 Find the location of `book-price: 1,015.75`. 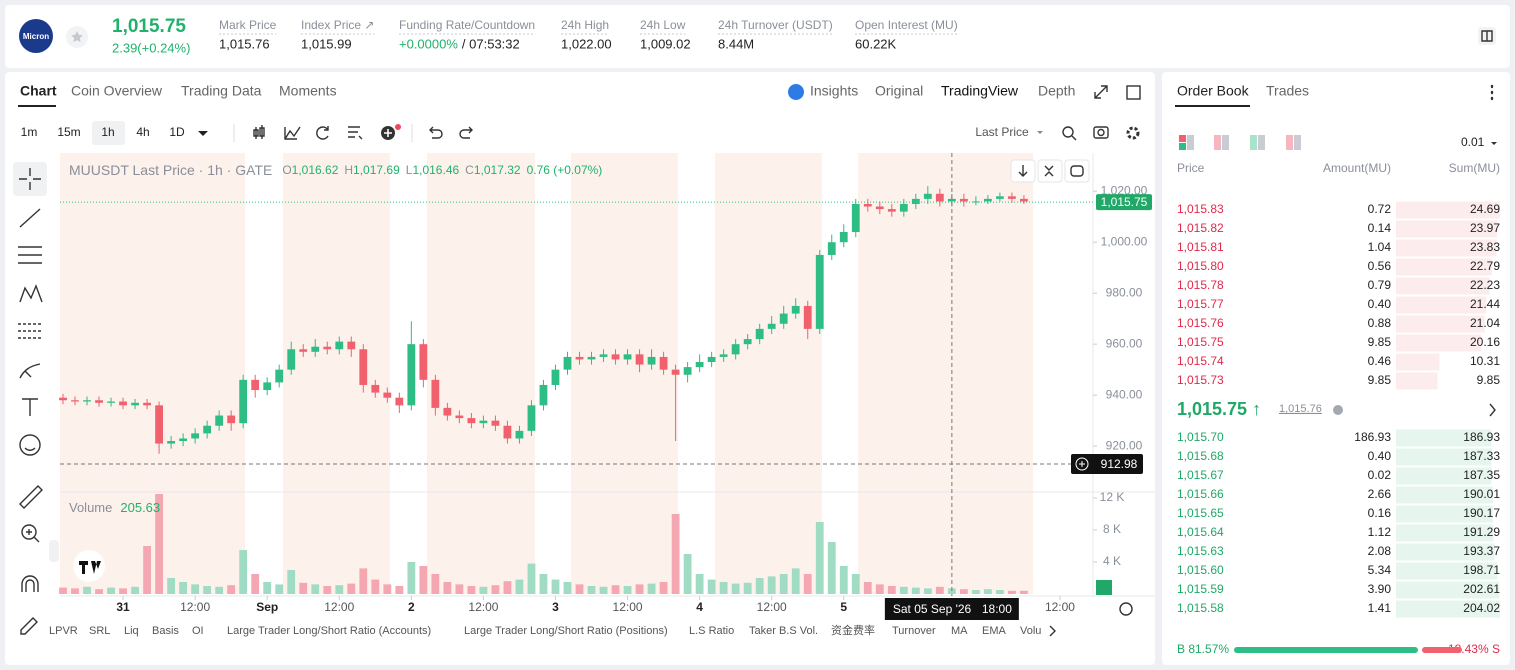

book-price: 1,015.75 is located at coordinates (1200, 342).